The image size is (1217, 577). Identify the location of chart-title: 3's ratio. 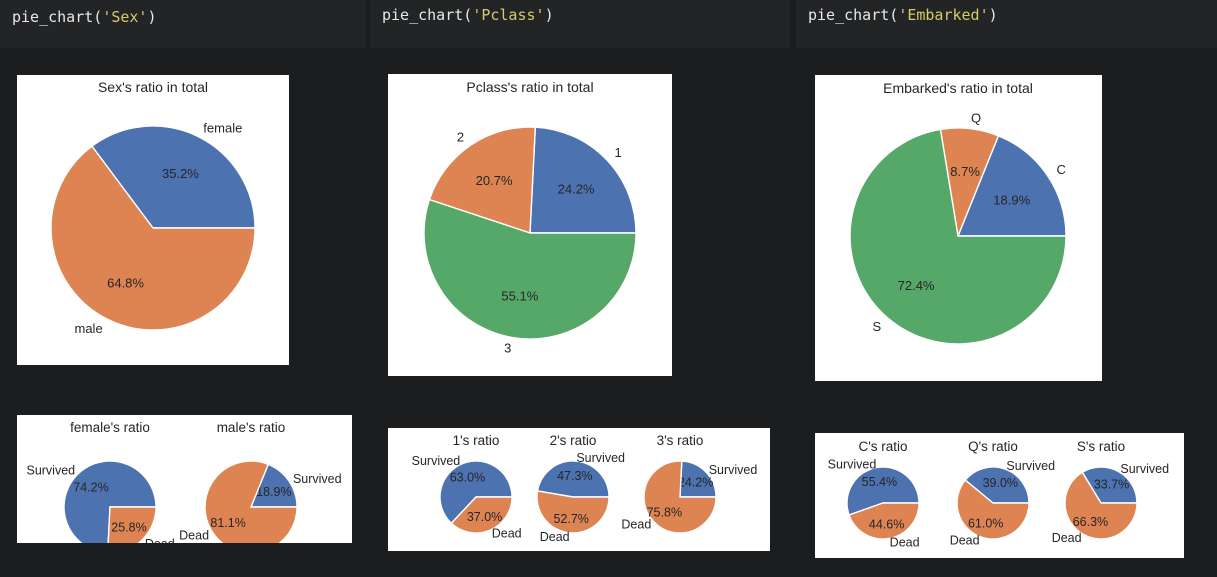
(680, 440).